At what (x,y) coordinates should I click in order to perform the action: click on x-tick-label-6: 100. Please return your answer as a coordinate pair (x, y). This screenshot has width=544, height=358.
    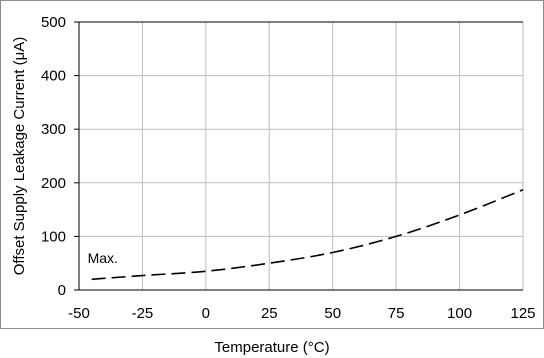
    Looking at the image, I should click on (459, 313).